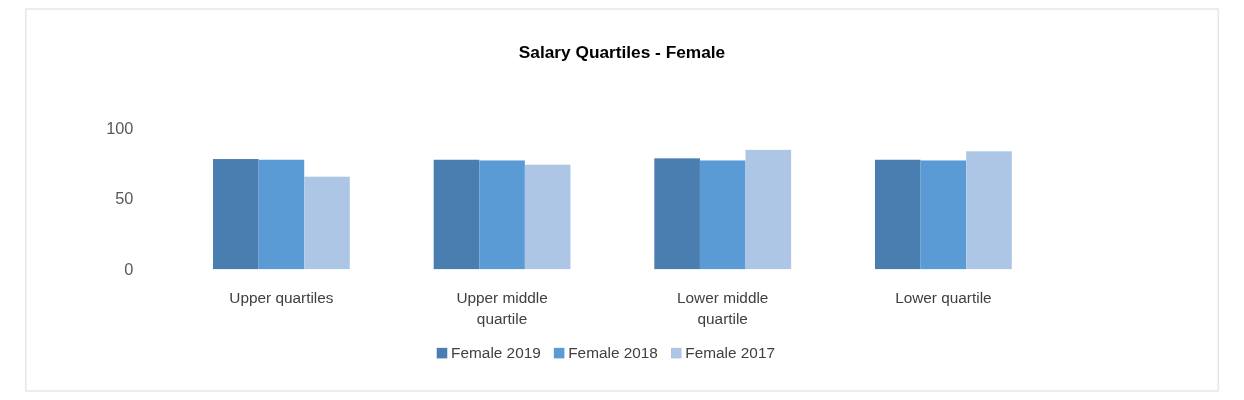 The height and width of the screenshot is (400, 1244). What do you see at coordinates (120, 127) in the screenshot?
I see `y-tick-label: 100` at bounding box center [120, 127].